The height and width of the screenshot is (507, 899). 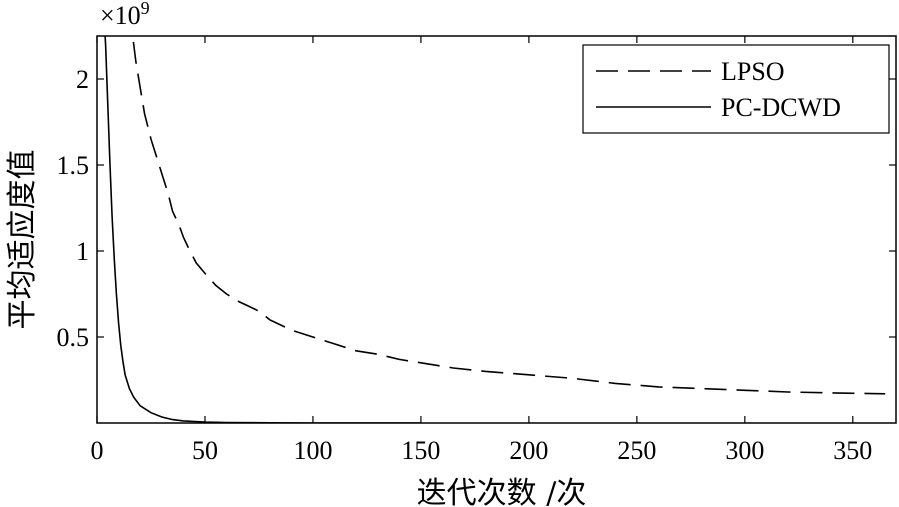 I want to click on y-tick-label: 2, so click(x=82, y=79).